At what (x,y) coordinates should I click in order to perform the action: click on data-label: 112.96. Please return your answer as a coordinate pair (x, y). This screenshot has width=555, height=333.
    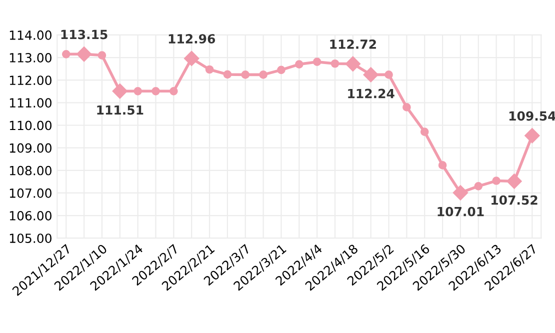
    Looking at the image, I should click on (192, 39).